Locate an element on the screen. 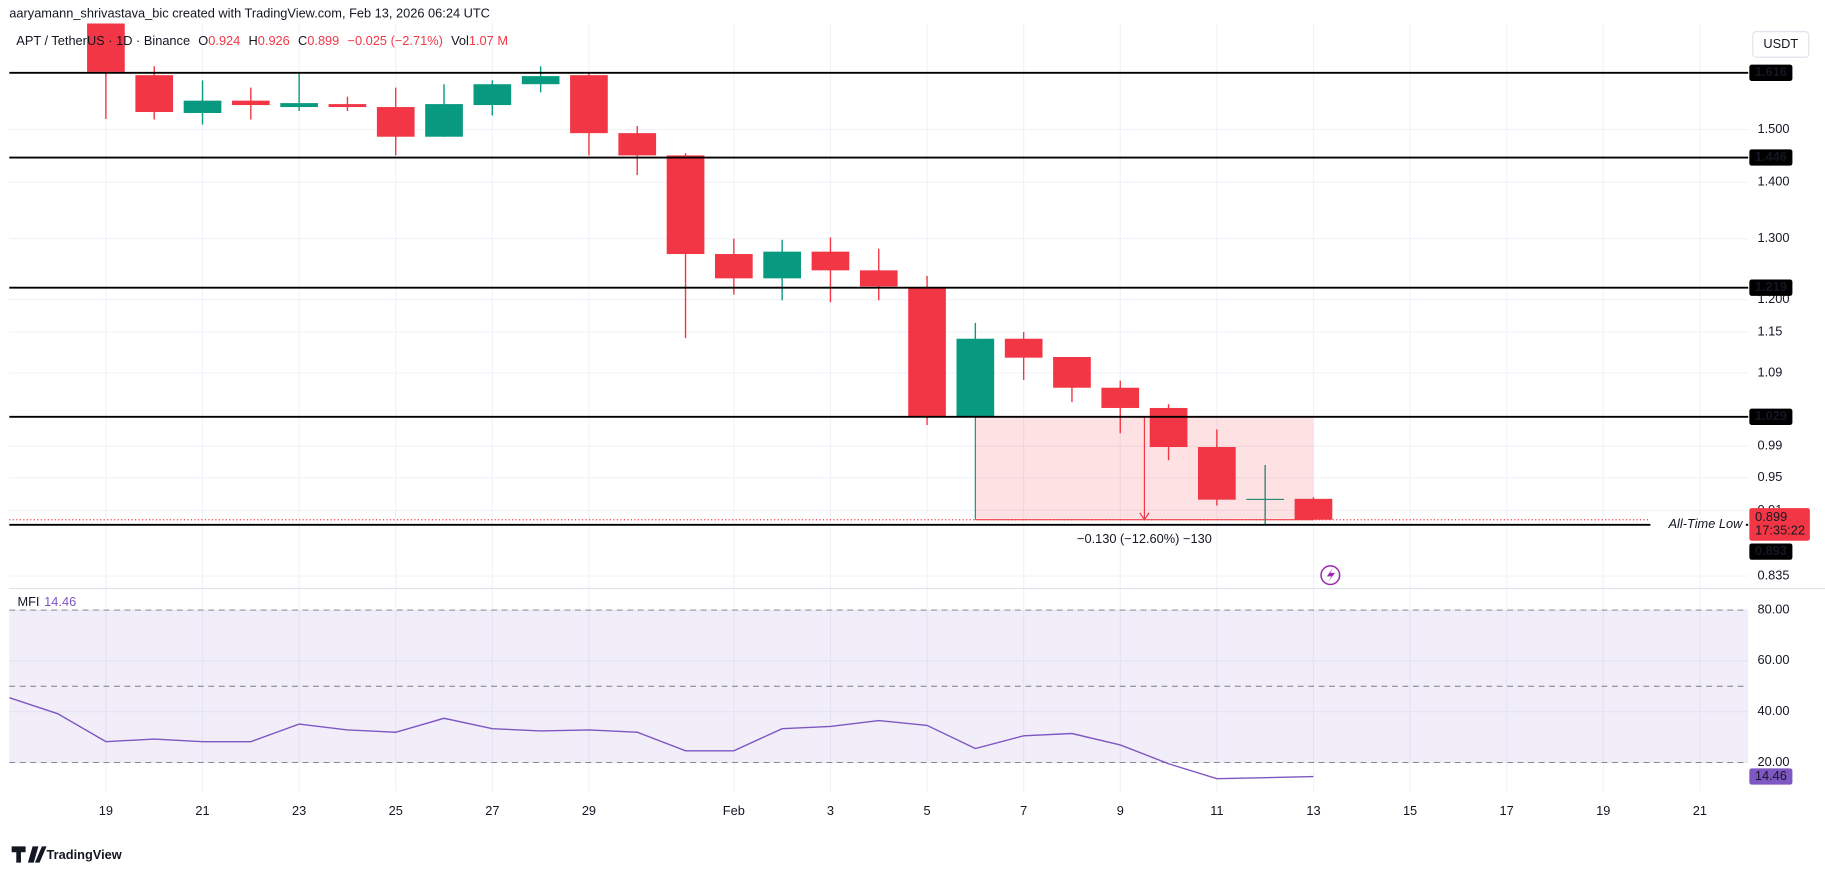  mfi-value-tag is located at coordinates (1771, 776).